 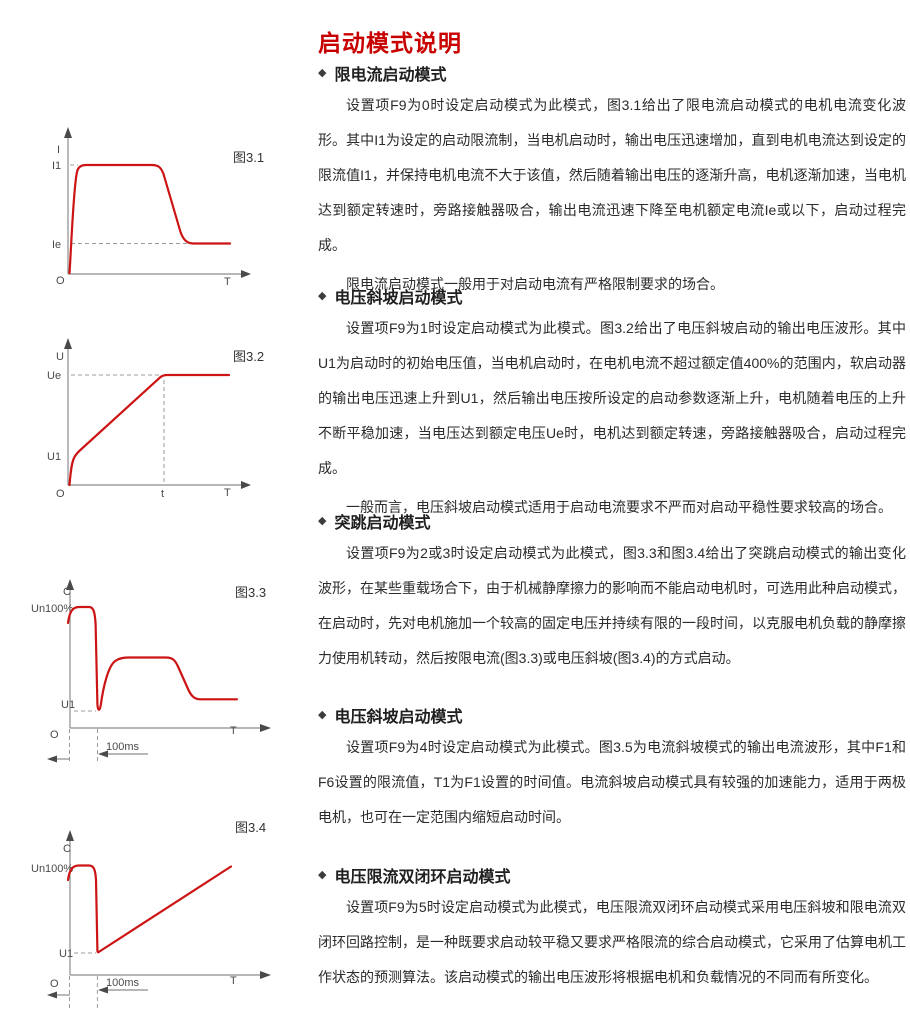 What do you see at coordinates (60, 281) in the screenshot?
I see `fig1-origin-label: O` at bounding box center [60, 281].